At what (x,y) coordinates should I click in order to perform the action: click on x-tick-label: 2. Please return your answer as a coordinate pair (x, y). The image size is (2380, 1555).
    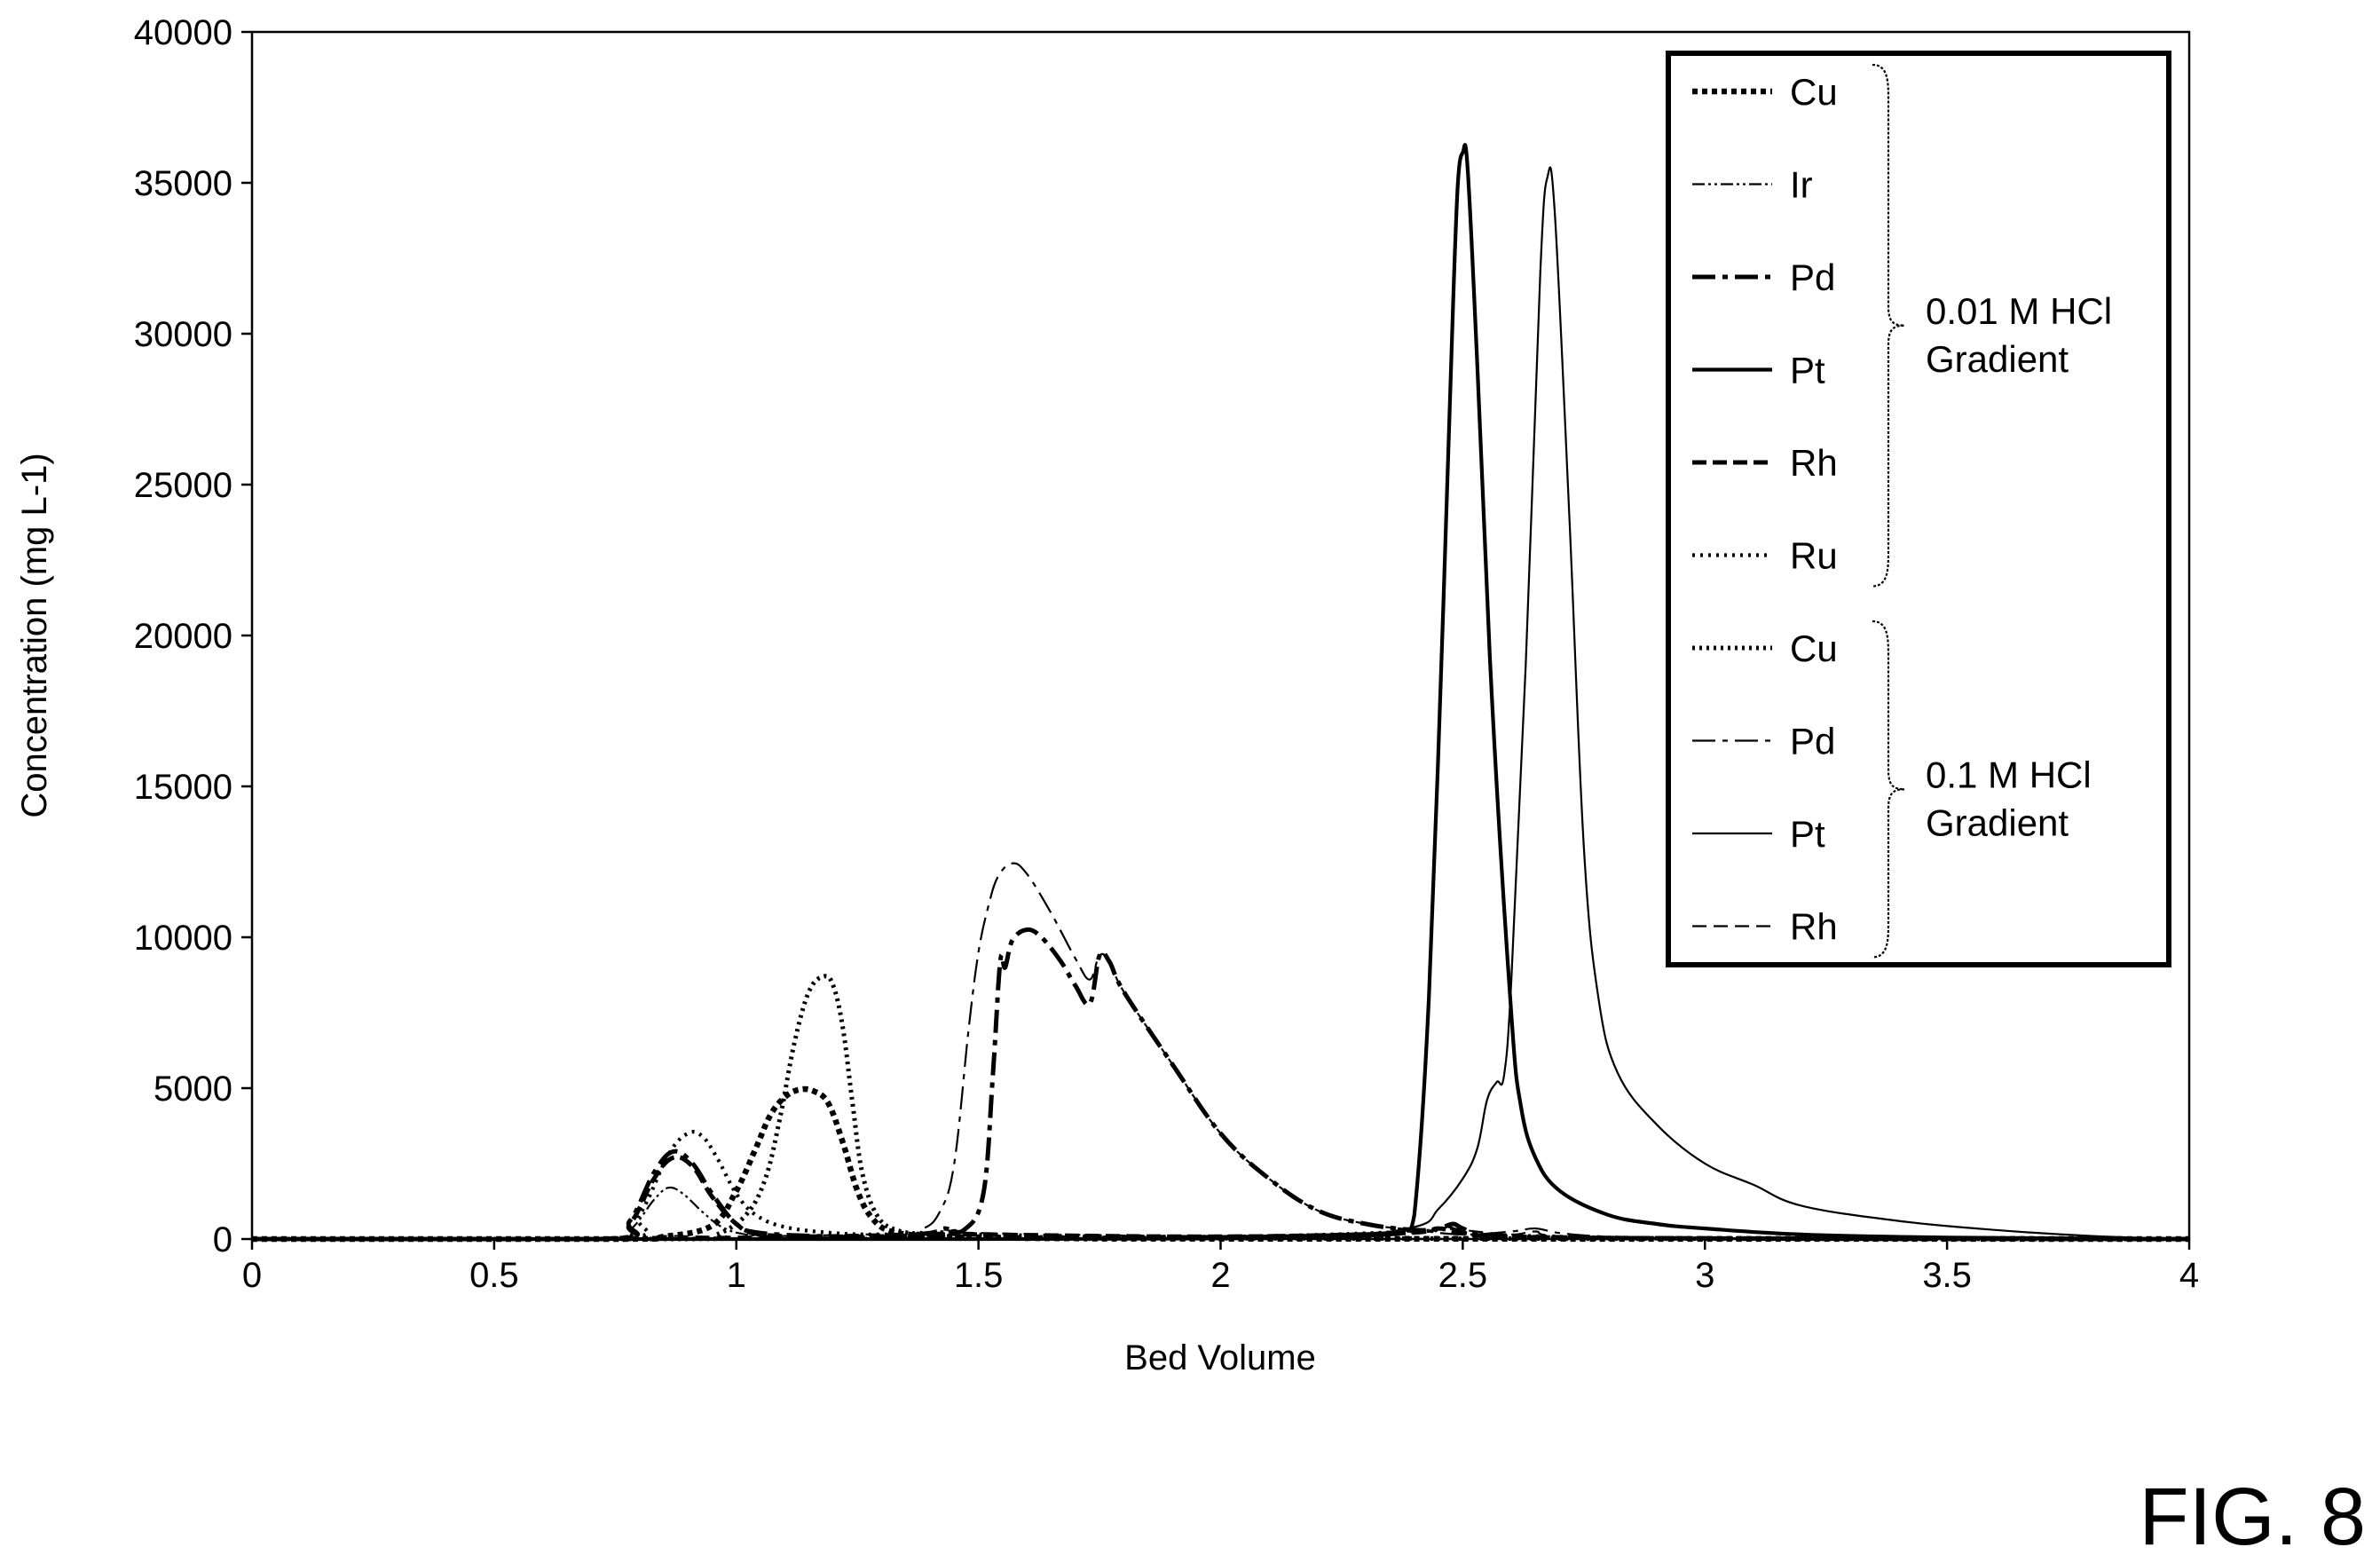
    Looking at the image, I should click on (1220, 1275).